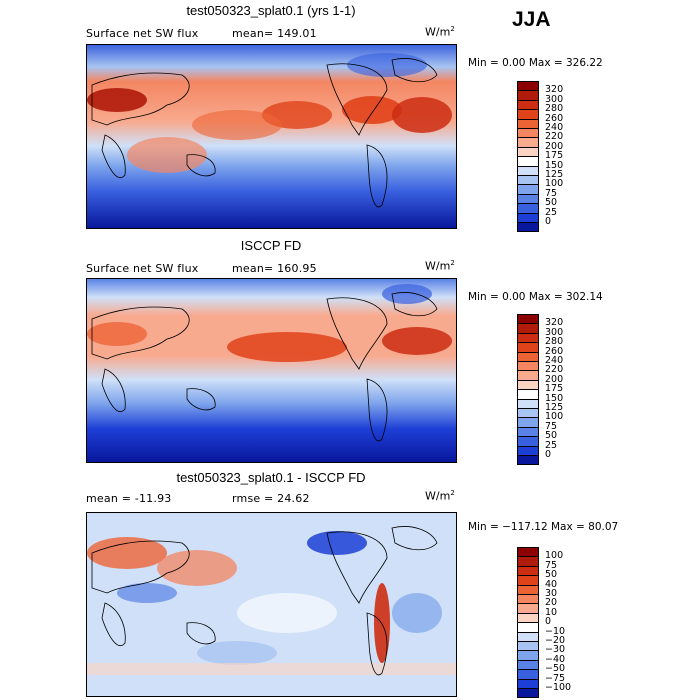 This screenshot has height=700, width=700. I want to click on panel-1-title: test050323_splat0.1 (yrs 1-1), so click(271, 10).